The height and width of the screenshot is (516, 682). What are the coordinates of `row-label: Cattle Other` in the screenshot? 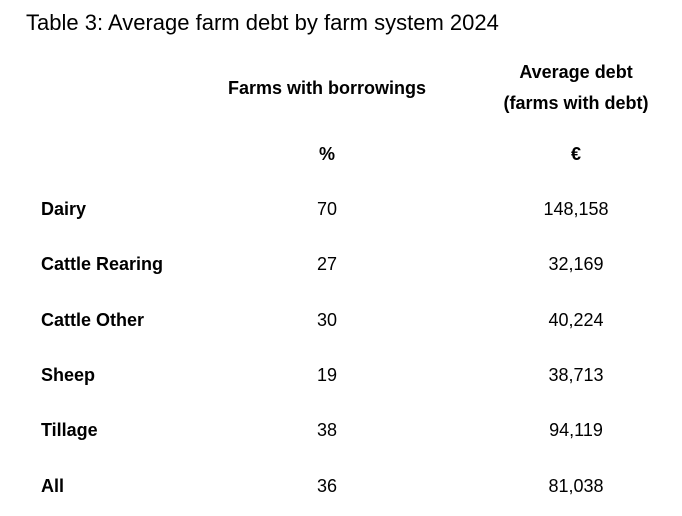 It's located at (93, 320).